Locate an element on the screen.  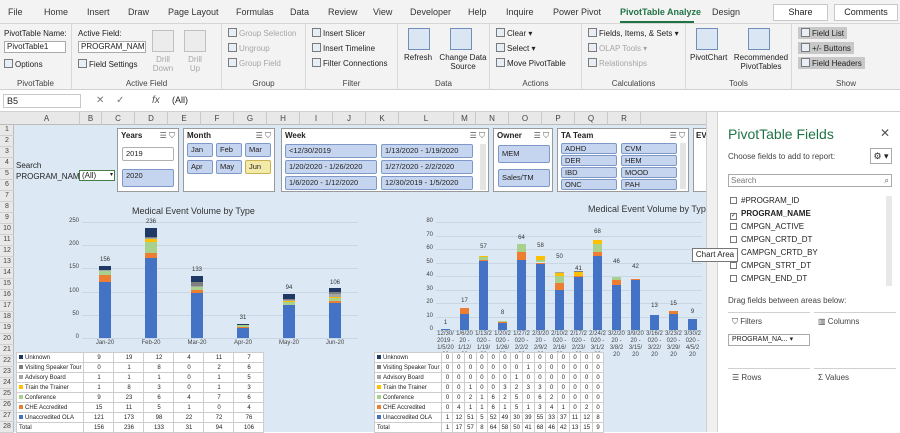
row-header: 17 is located at coordinates (7, 306).